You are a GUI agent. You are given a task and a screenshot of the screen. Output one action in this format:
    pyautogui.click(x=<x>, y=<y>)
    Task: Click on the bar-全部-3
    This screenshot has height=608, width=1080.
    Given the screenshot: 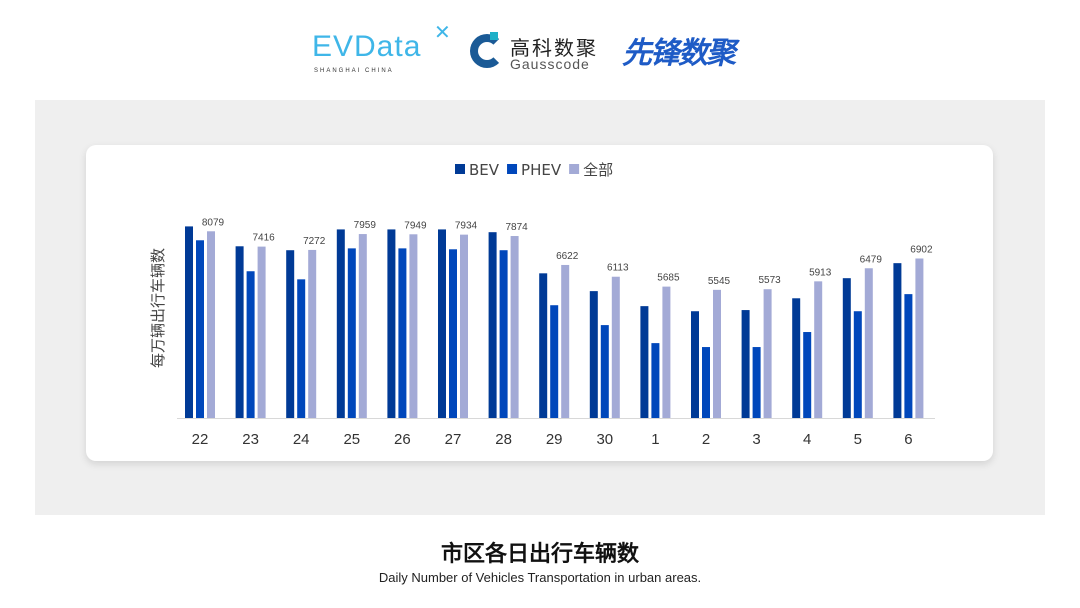 What is the action you would take?
    pyautogui.click(x=767, y=353)
    